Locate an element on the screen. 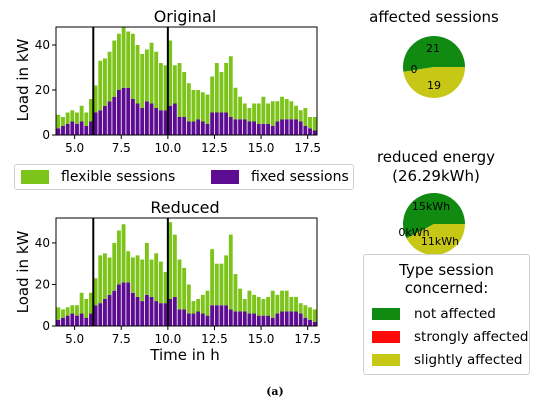  original-x-tick-label: 17.5 is located at coordinates (307, 148).